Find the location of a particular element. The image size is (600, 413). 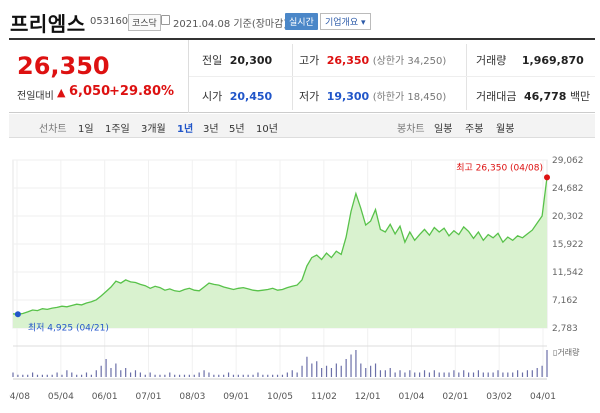

chart-tabs: 선차트 1일 1주일 3개월 1년 3년 5년 10년 봉차트 일봉 주봉 월봉 is located at coordinates (302, 126).